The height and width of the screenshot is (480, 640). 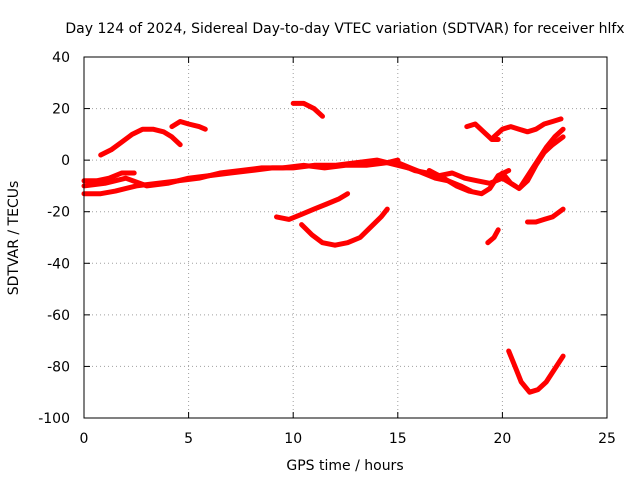 I want to click on x-tick-label: 5, so click(x=188, y=439).